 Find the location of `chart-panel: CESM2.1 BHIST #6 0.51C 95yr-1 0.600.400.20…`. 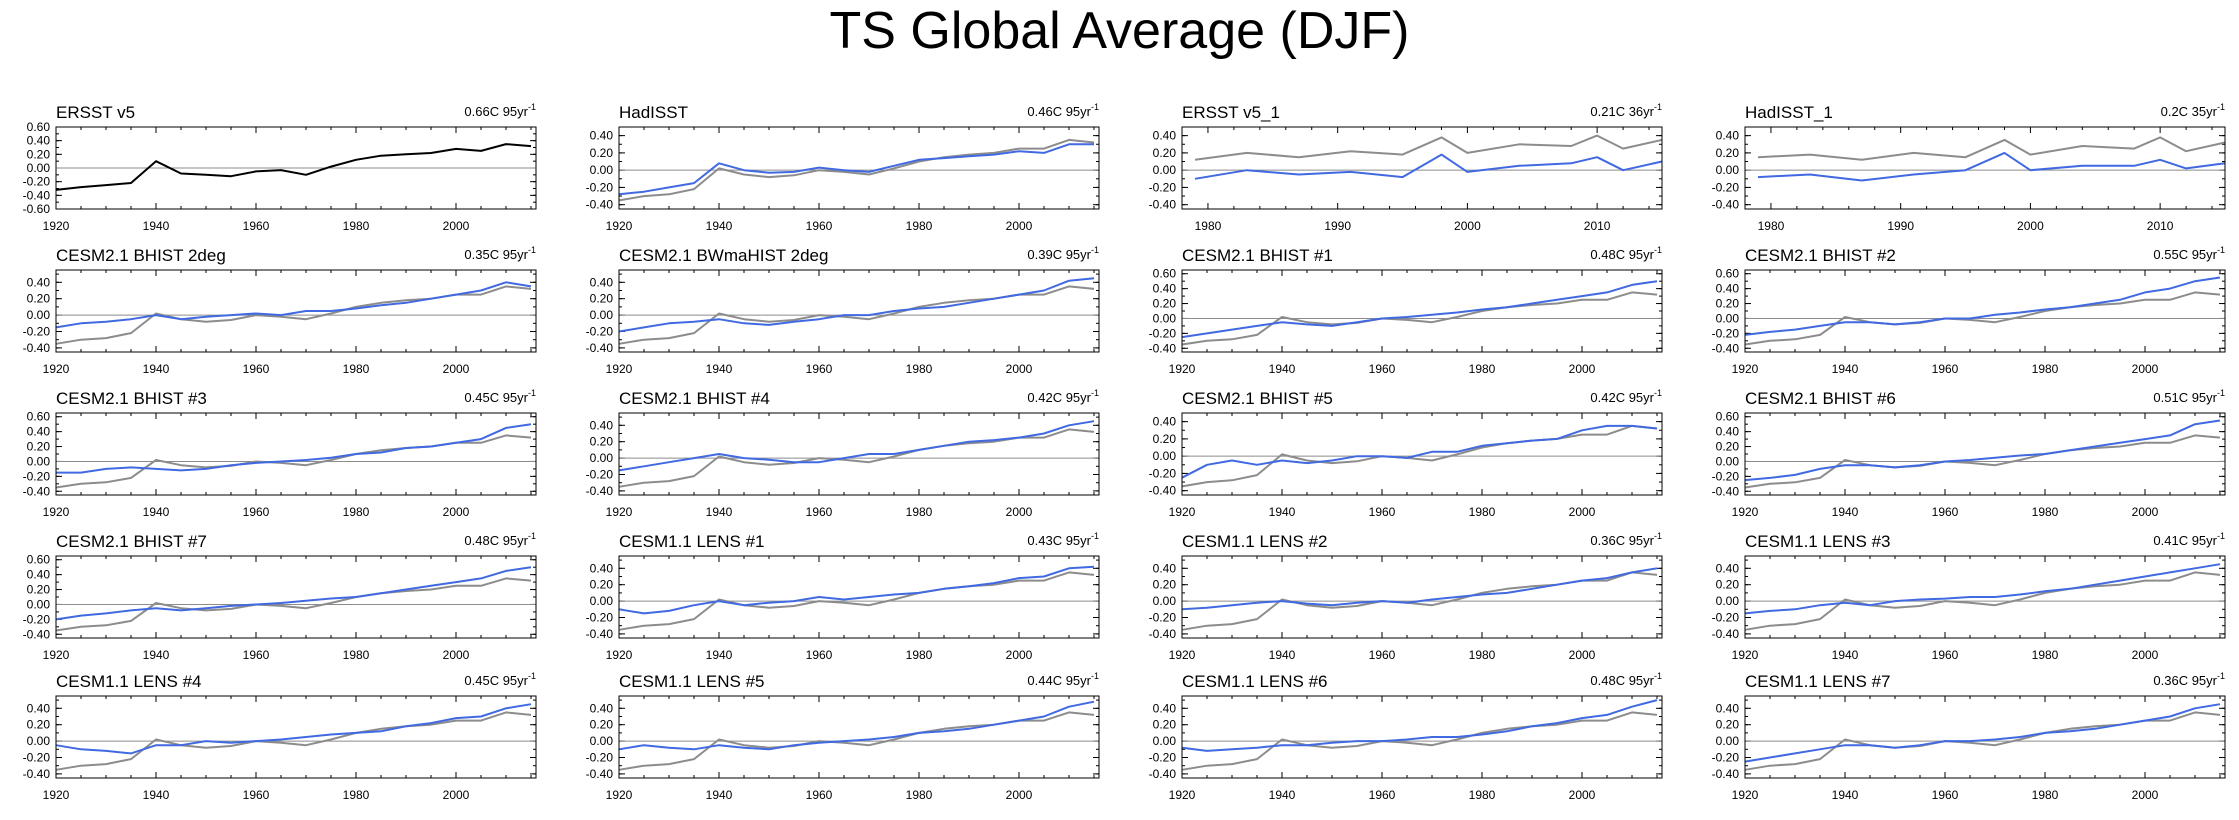

chart-panel: CESM2.1 BHIST #6 0.51C 95yr-1 0.600.400.20… is located at coordinates (1969, 453).